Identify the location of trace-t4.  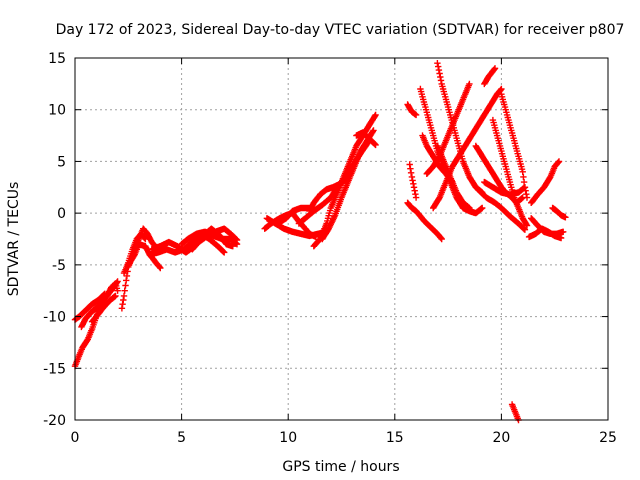
(103, 308).